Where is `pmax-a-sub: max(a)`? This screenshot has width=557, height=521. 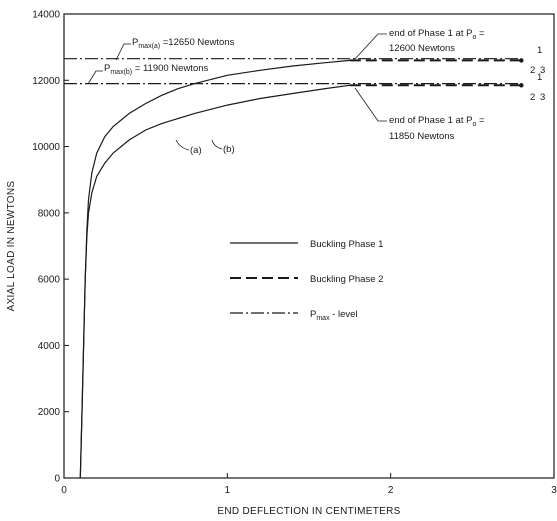
pmax-a-sub: max(a) is located at coordinates (149, 46).